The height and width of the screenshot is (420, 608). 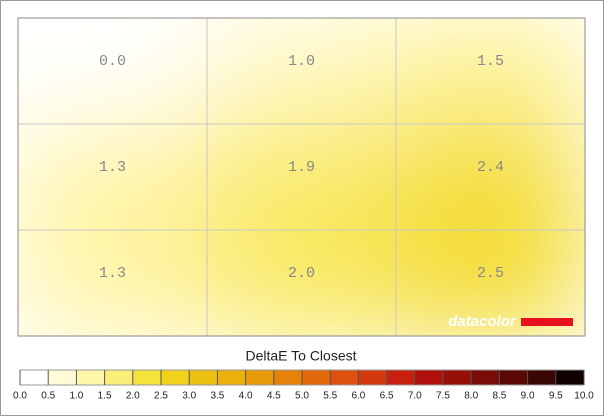 What do you see at coordinates (584, 396) in the screenshot?
I see `scale-tick-label: 10.0` at bounding box center [584, 396].